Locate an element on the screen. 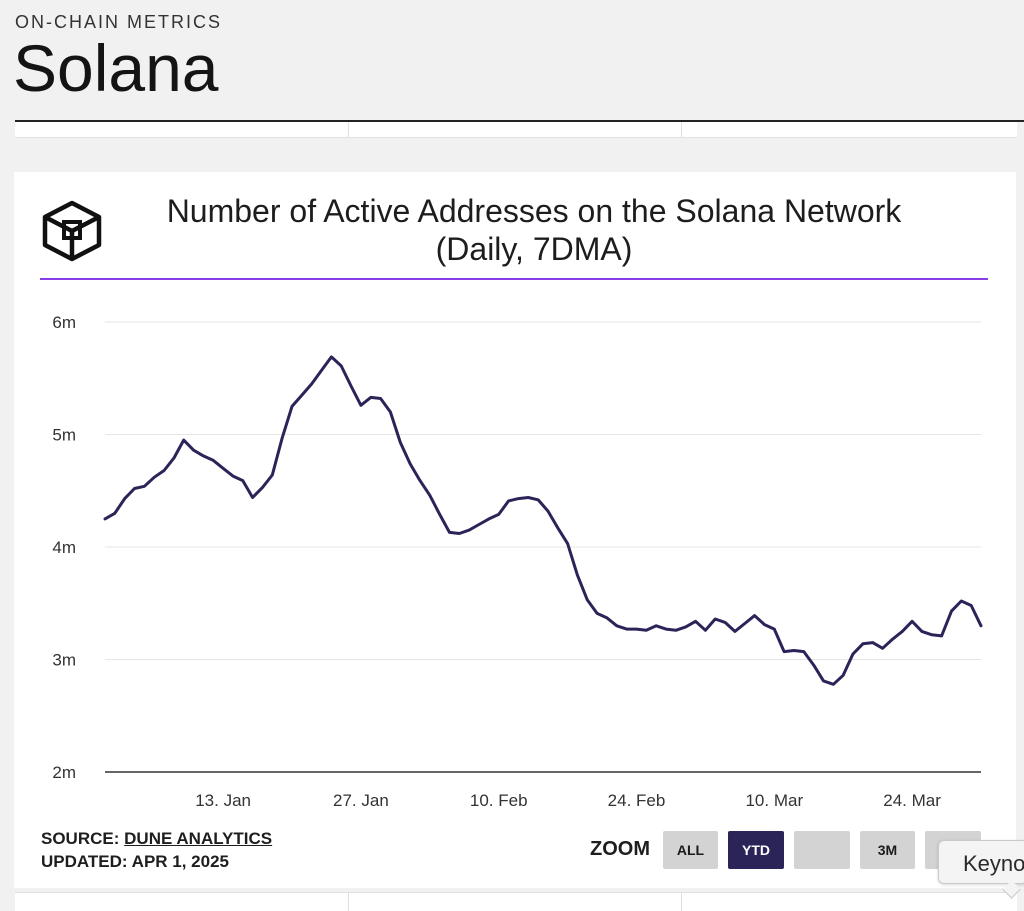 Image resolution: width=1024 pixels, height=911 pixels. zoom-all-button: ALL is located at coordinates (690, 850).